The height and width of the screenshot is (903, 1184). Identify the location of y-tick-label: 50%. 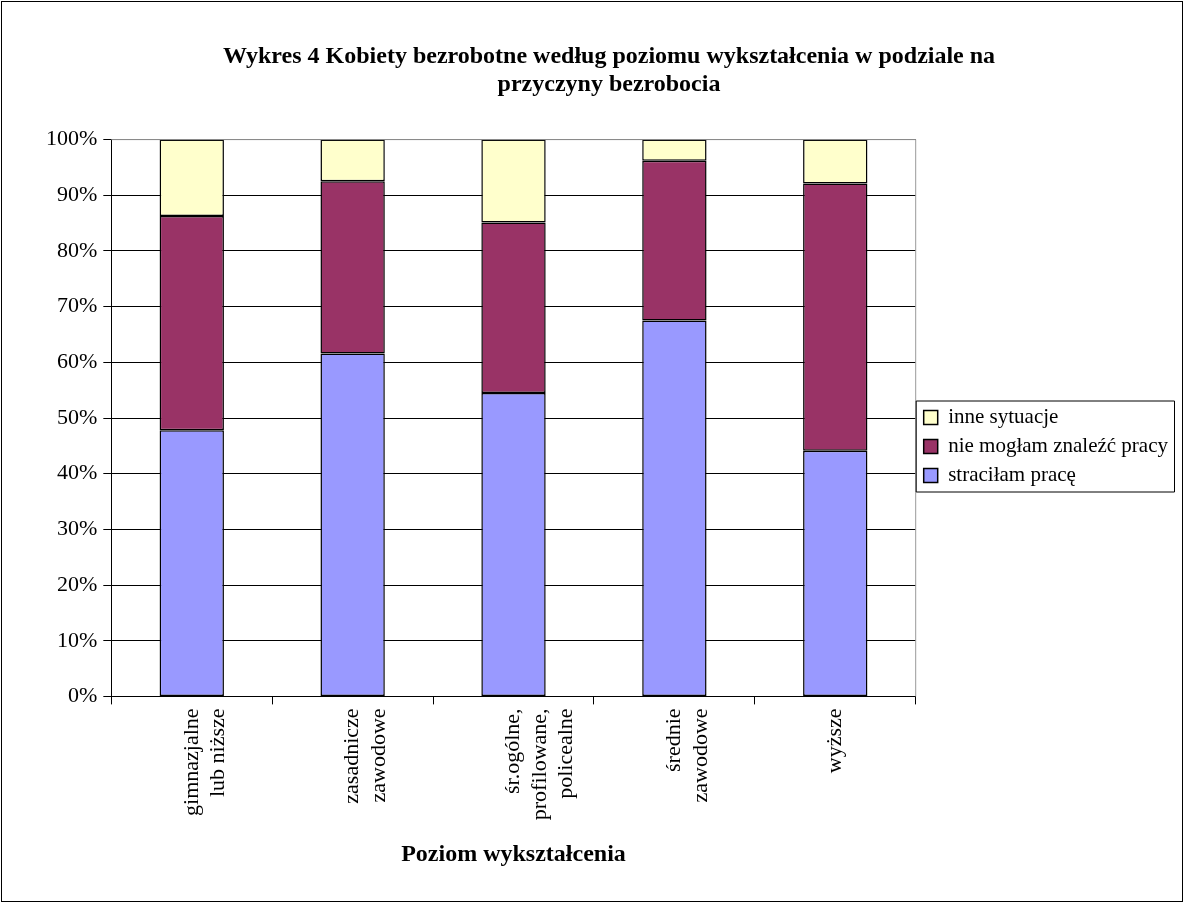
(77, 416).